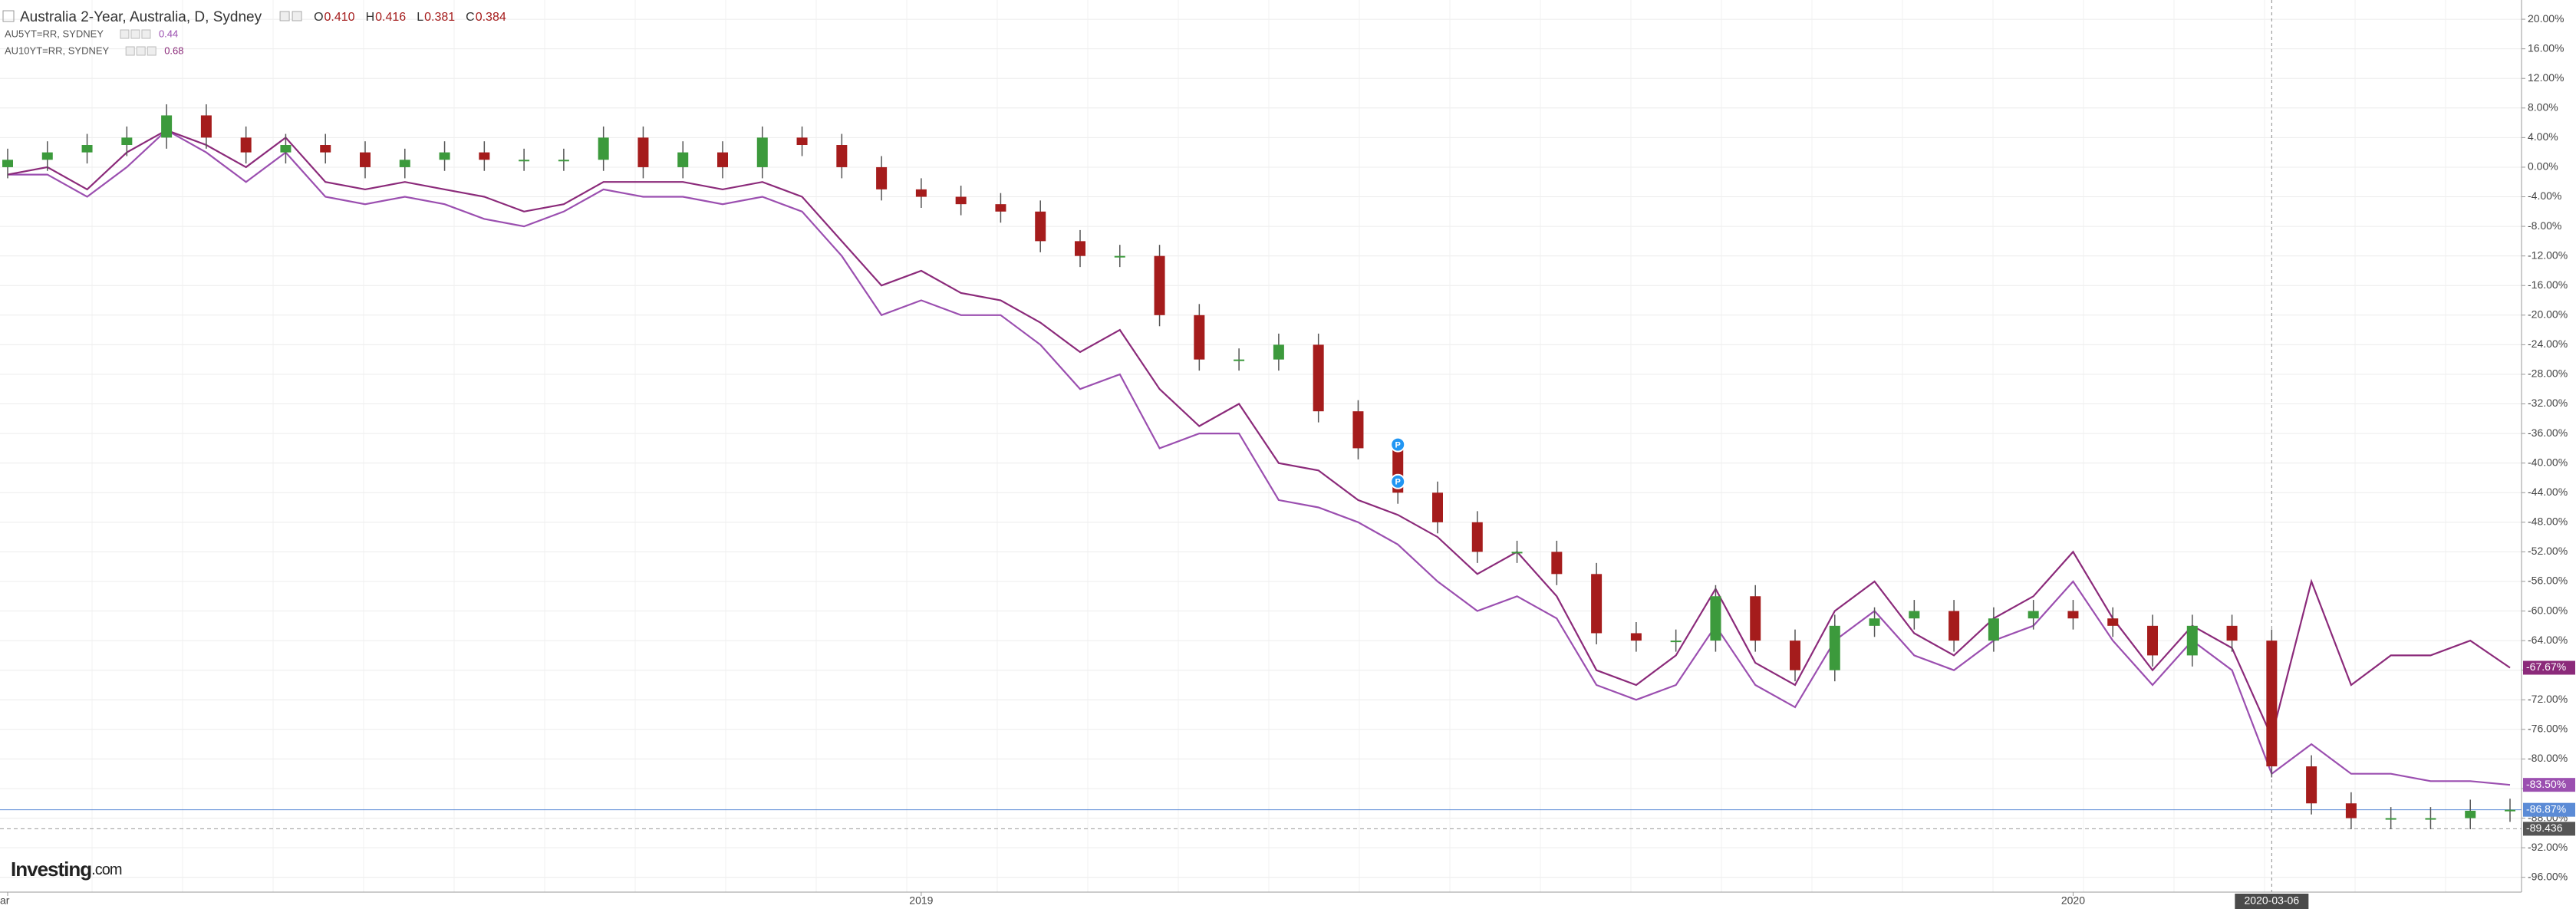  I want to click on y-tick-label: -72.00%, so click(2548, 699).